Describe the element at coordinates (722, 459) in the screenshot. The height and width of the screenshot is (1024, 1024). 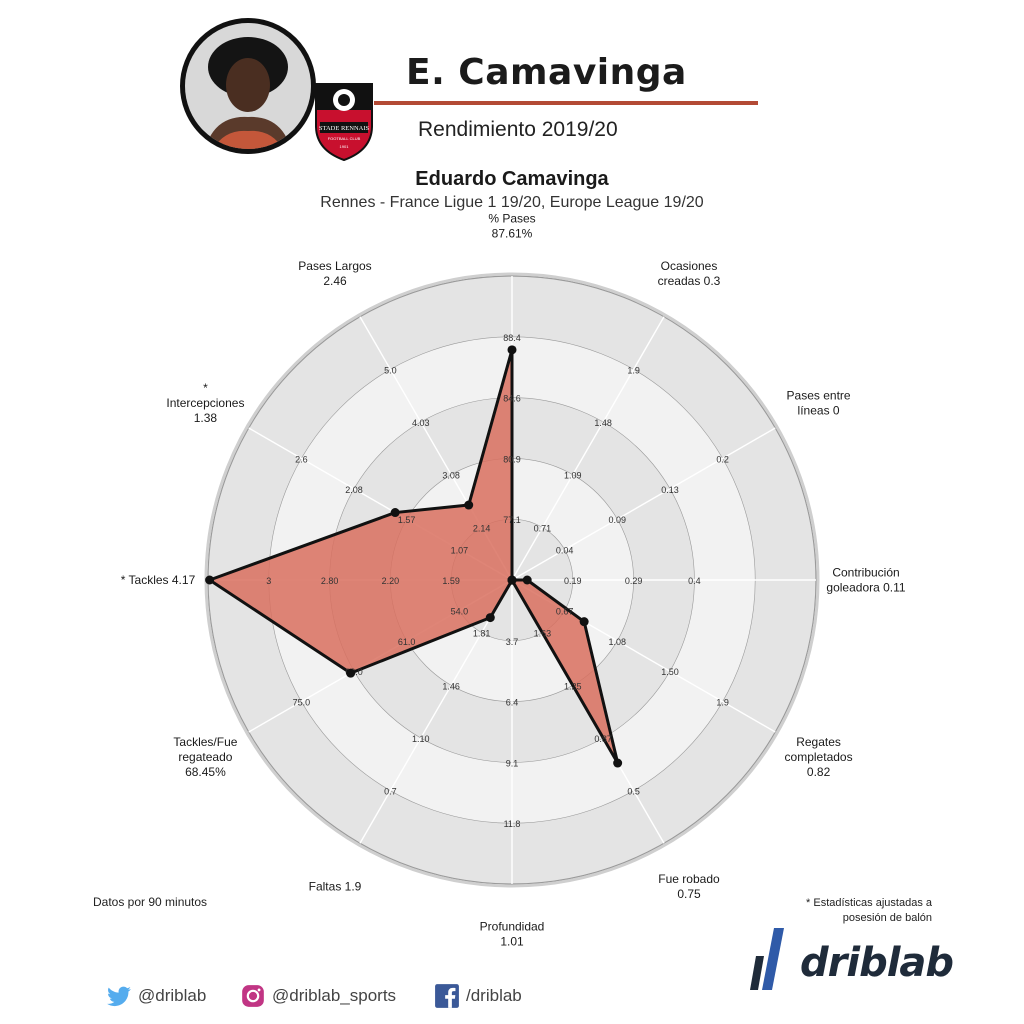
I see `radar-tick-label: 0.2` at that location.